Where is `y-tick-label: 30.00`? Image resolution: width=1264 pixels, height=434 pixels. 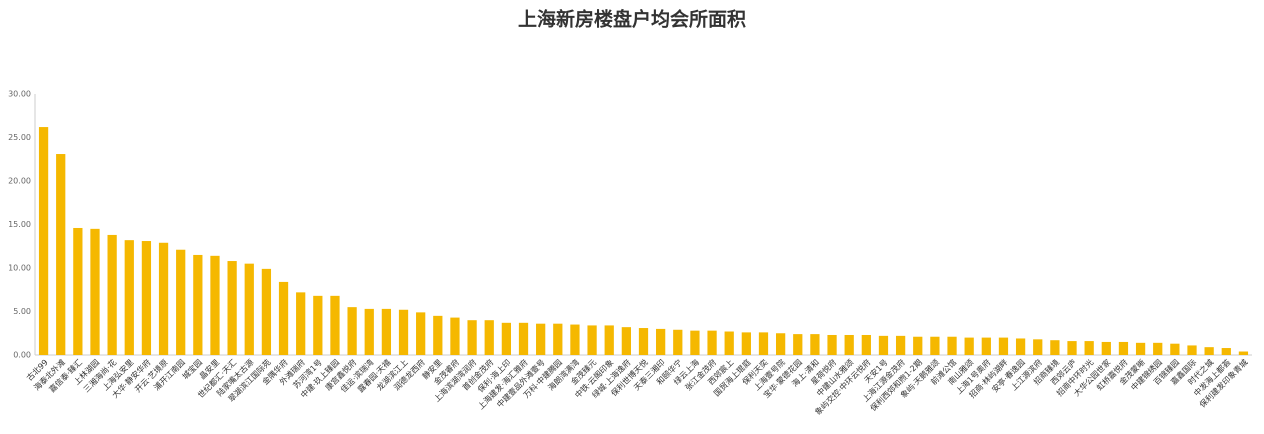 y-tick-label: 30.00 is located at coordinates (19, 94).